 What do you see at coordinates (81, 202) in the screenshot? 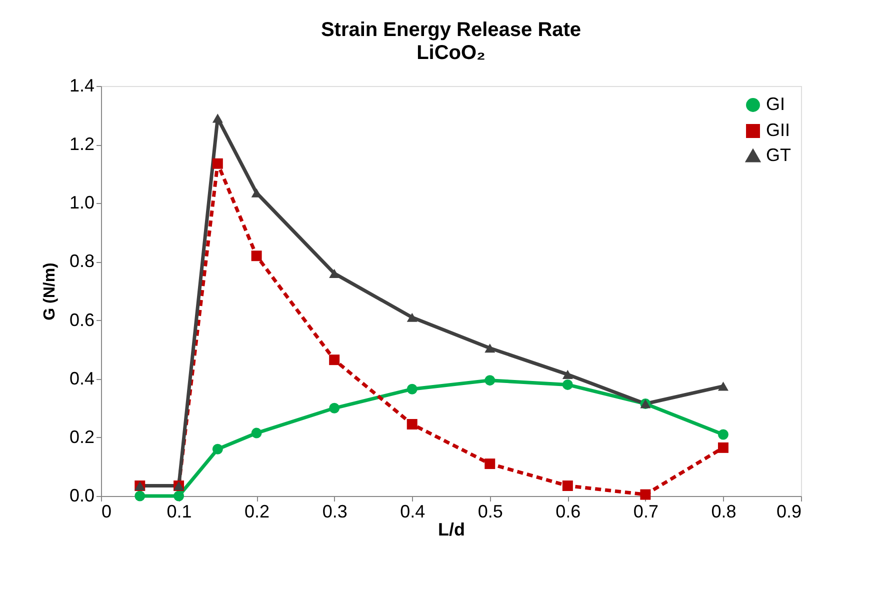
I see `y-tick-label: 1.0` at bounding box center [81, 202].